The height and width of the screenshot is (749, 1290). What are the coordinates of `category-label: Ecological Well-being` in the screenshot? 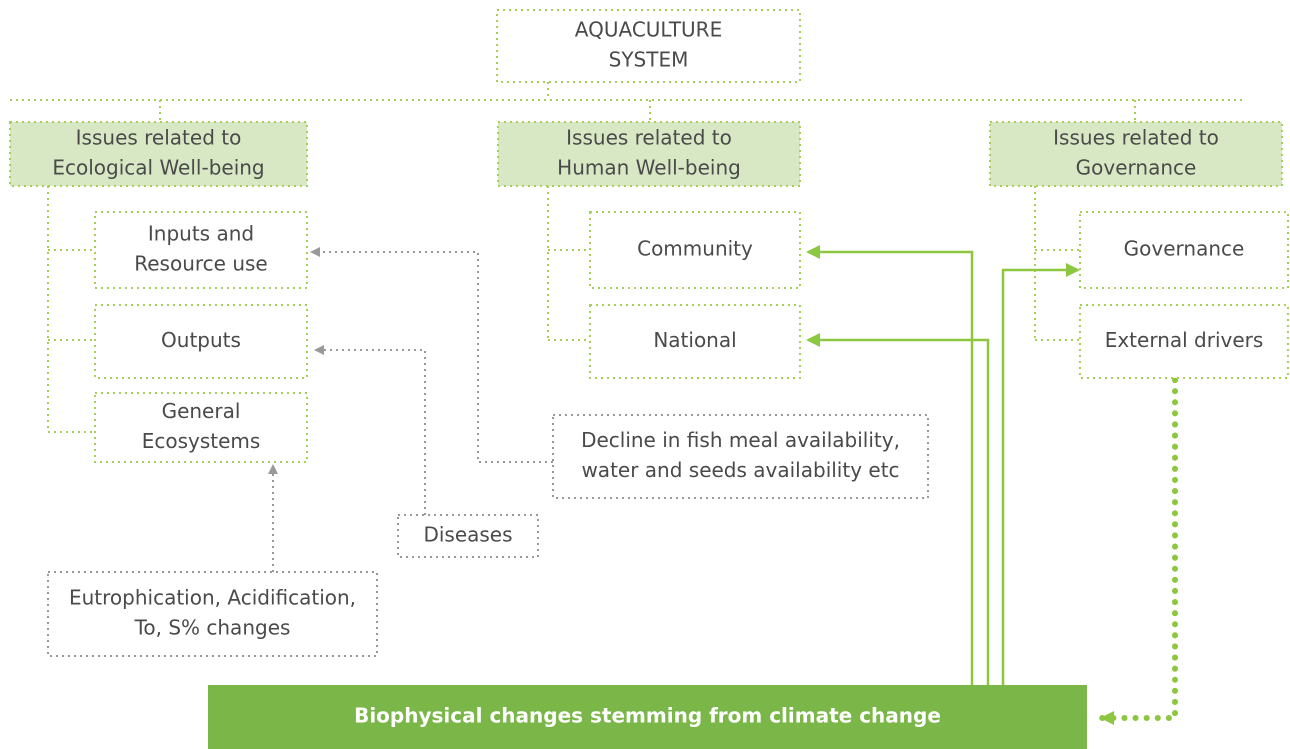 It's located at (158, 168).